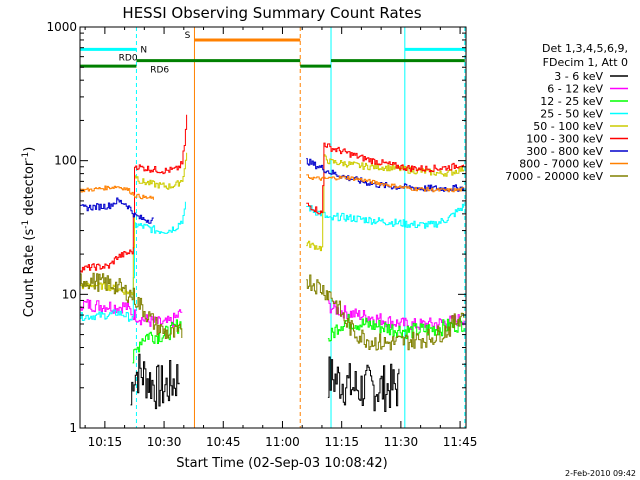  What do you see at coordinates (159, 71) in the screenshot?
I see `flag-label-rd6: RD6` at bounding box center [159, 71].